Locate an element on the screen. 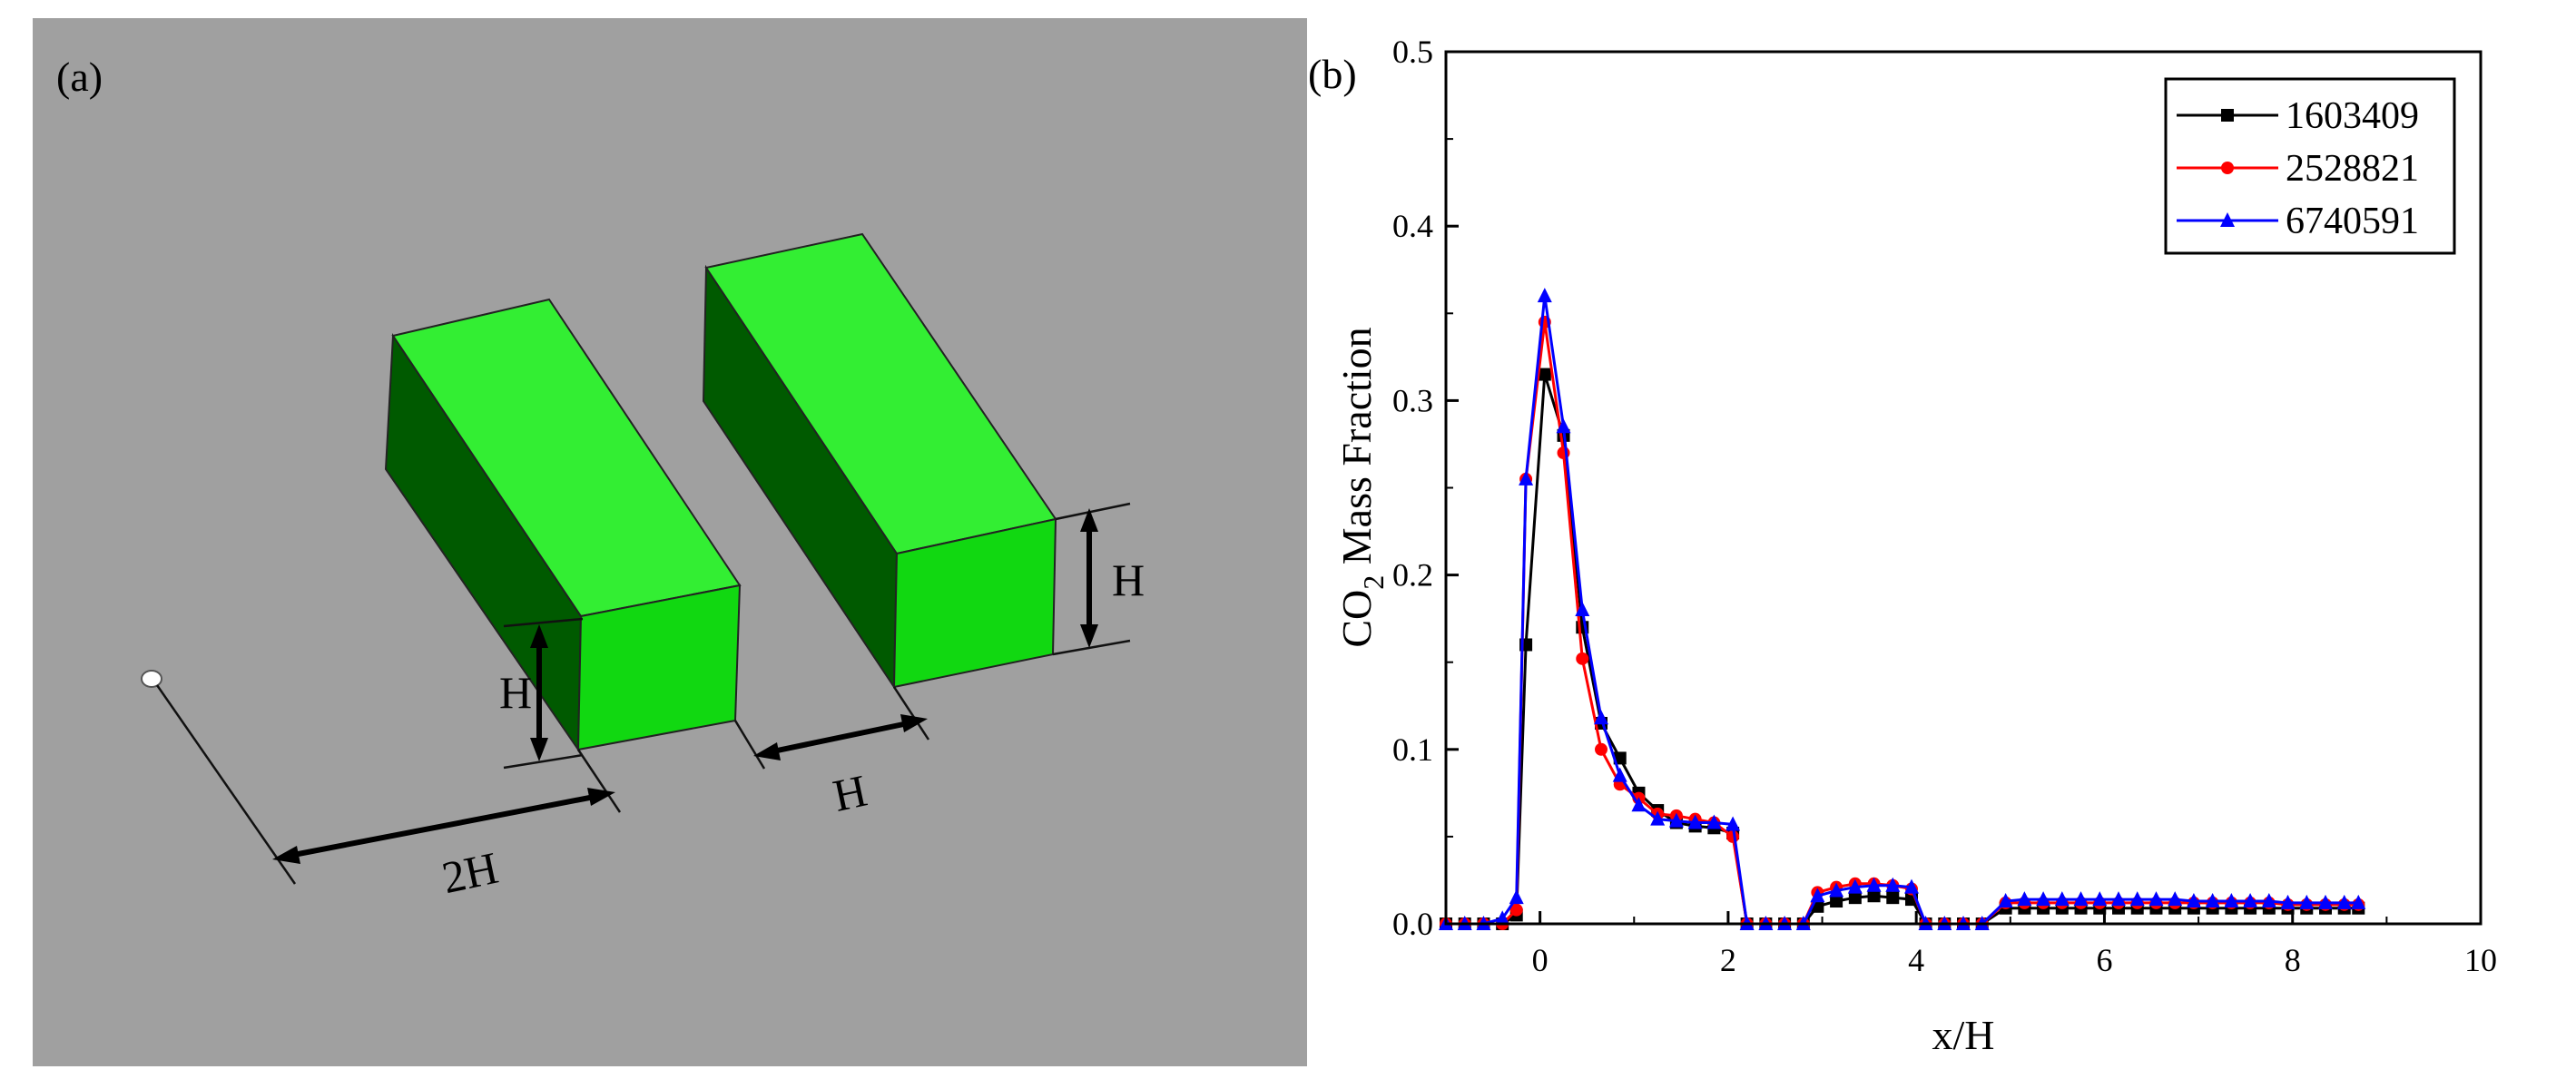  arrow-heads is located at coordinates (685, 686).